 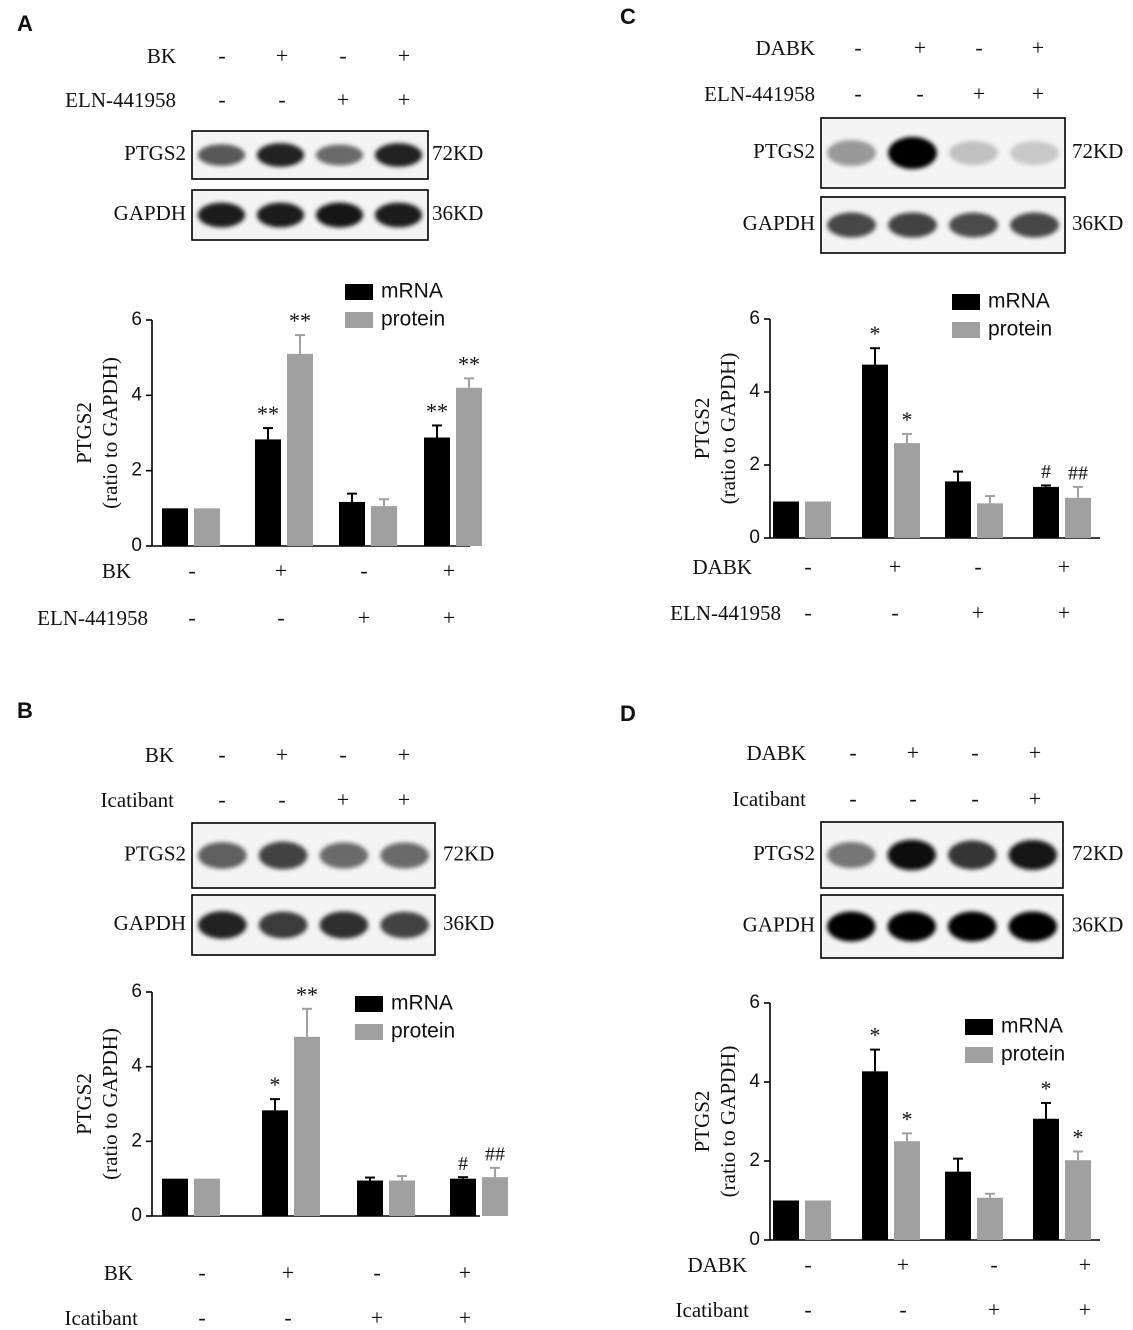 I want to click on y-tick-label: 6, so click(x=136, y=991).